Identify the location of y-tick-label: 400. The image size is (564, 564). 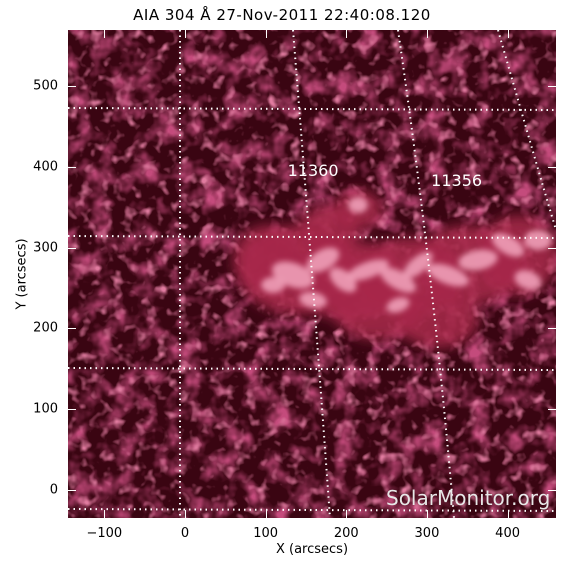
(45, 167).